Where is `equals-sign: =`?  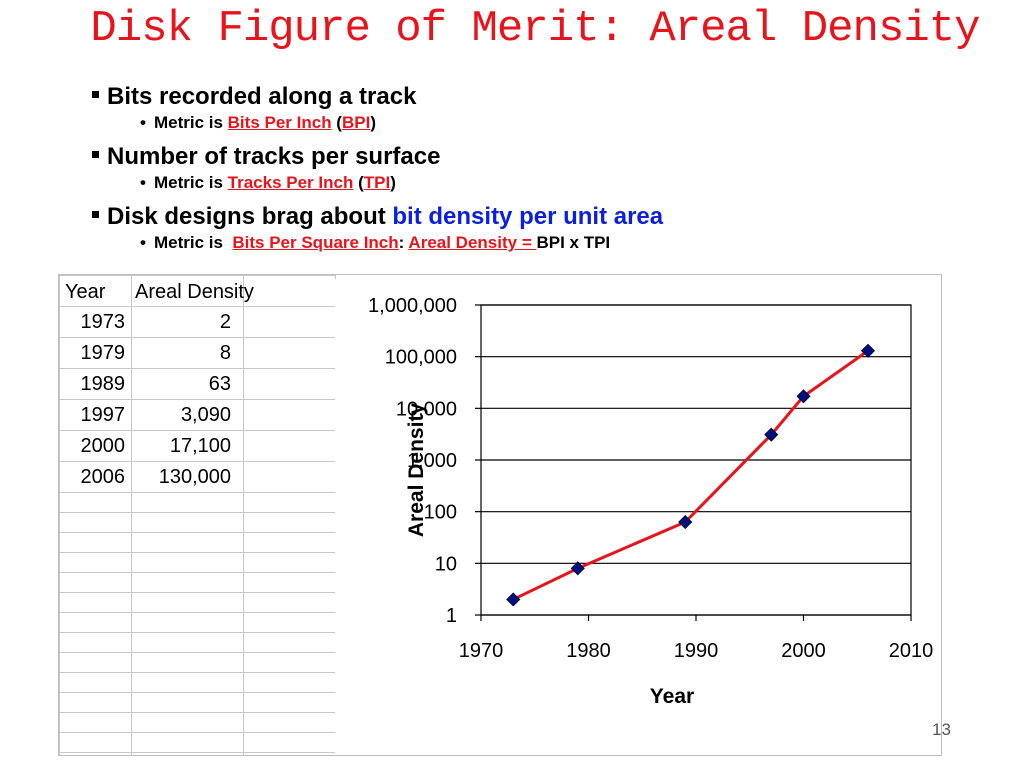 equals-sign: = is located at coordinates (527, 242).